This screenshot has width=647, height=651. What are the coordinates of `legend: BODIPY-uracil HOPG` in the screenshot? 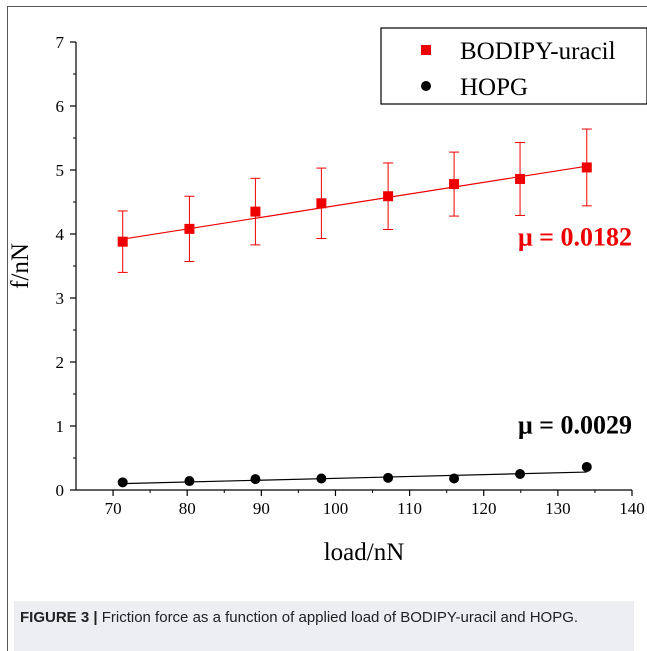 It's located at (513, 66).